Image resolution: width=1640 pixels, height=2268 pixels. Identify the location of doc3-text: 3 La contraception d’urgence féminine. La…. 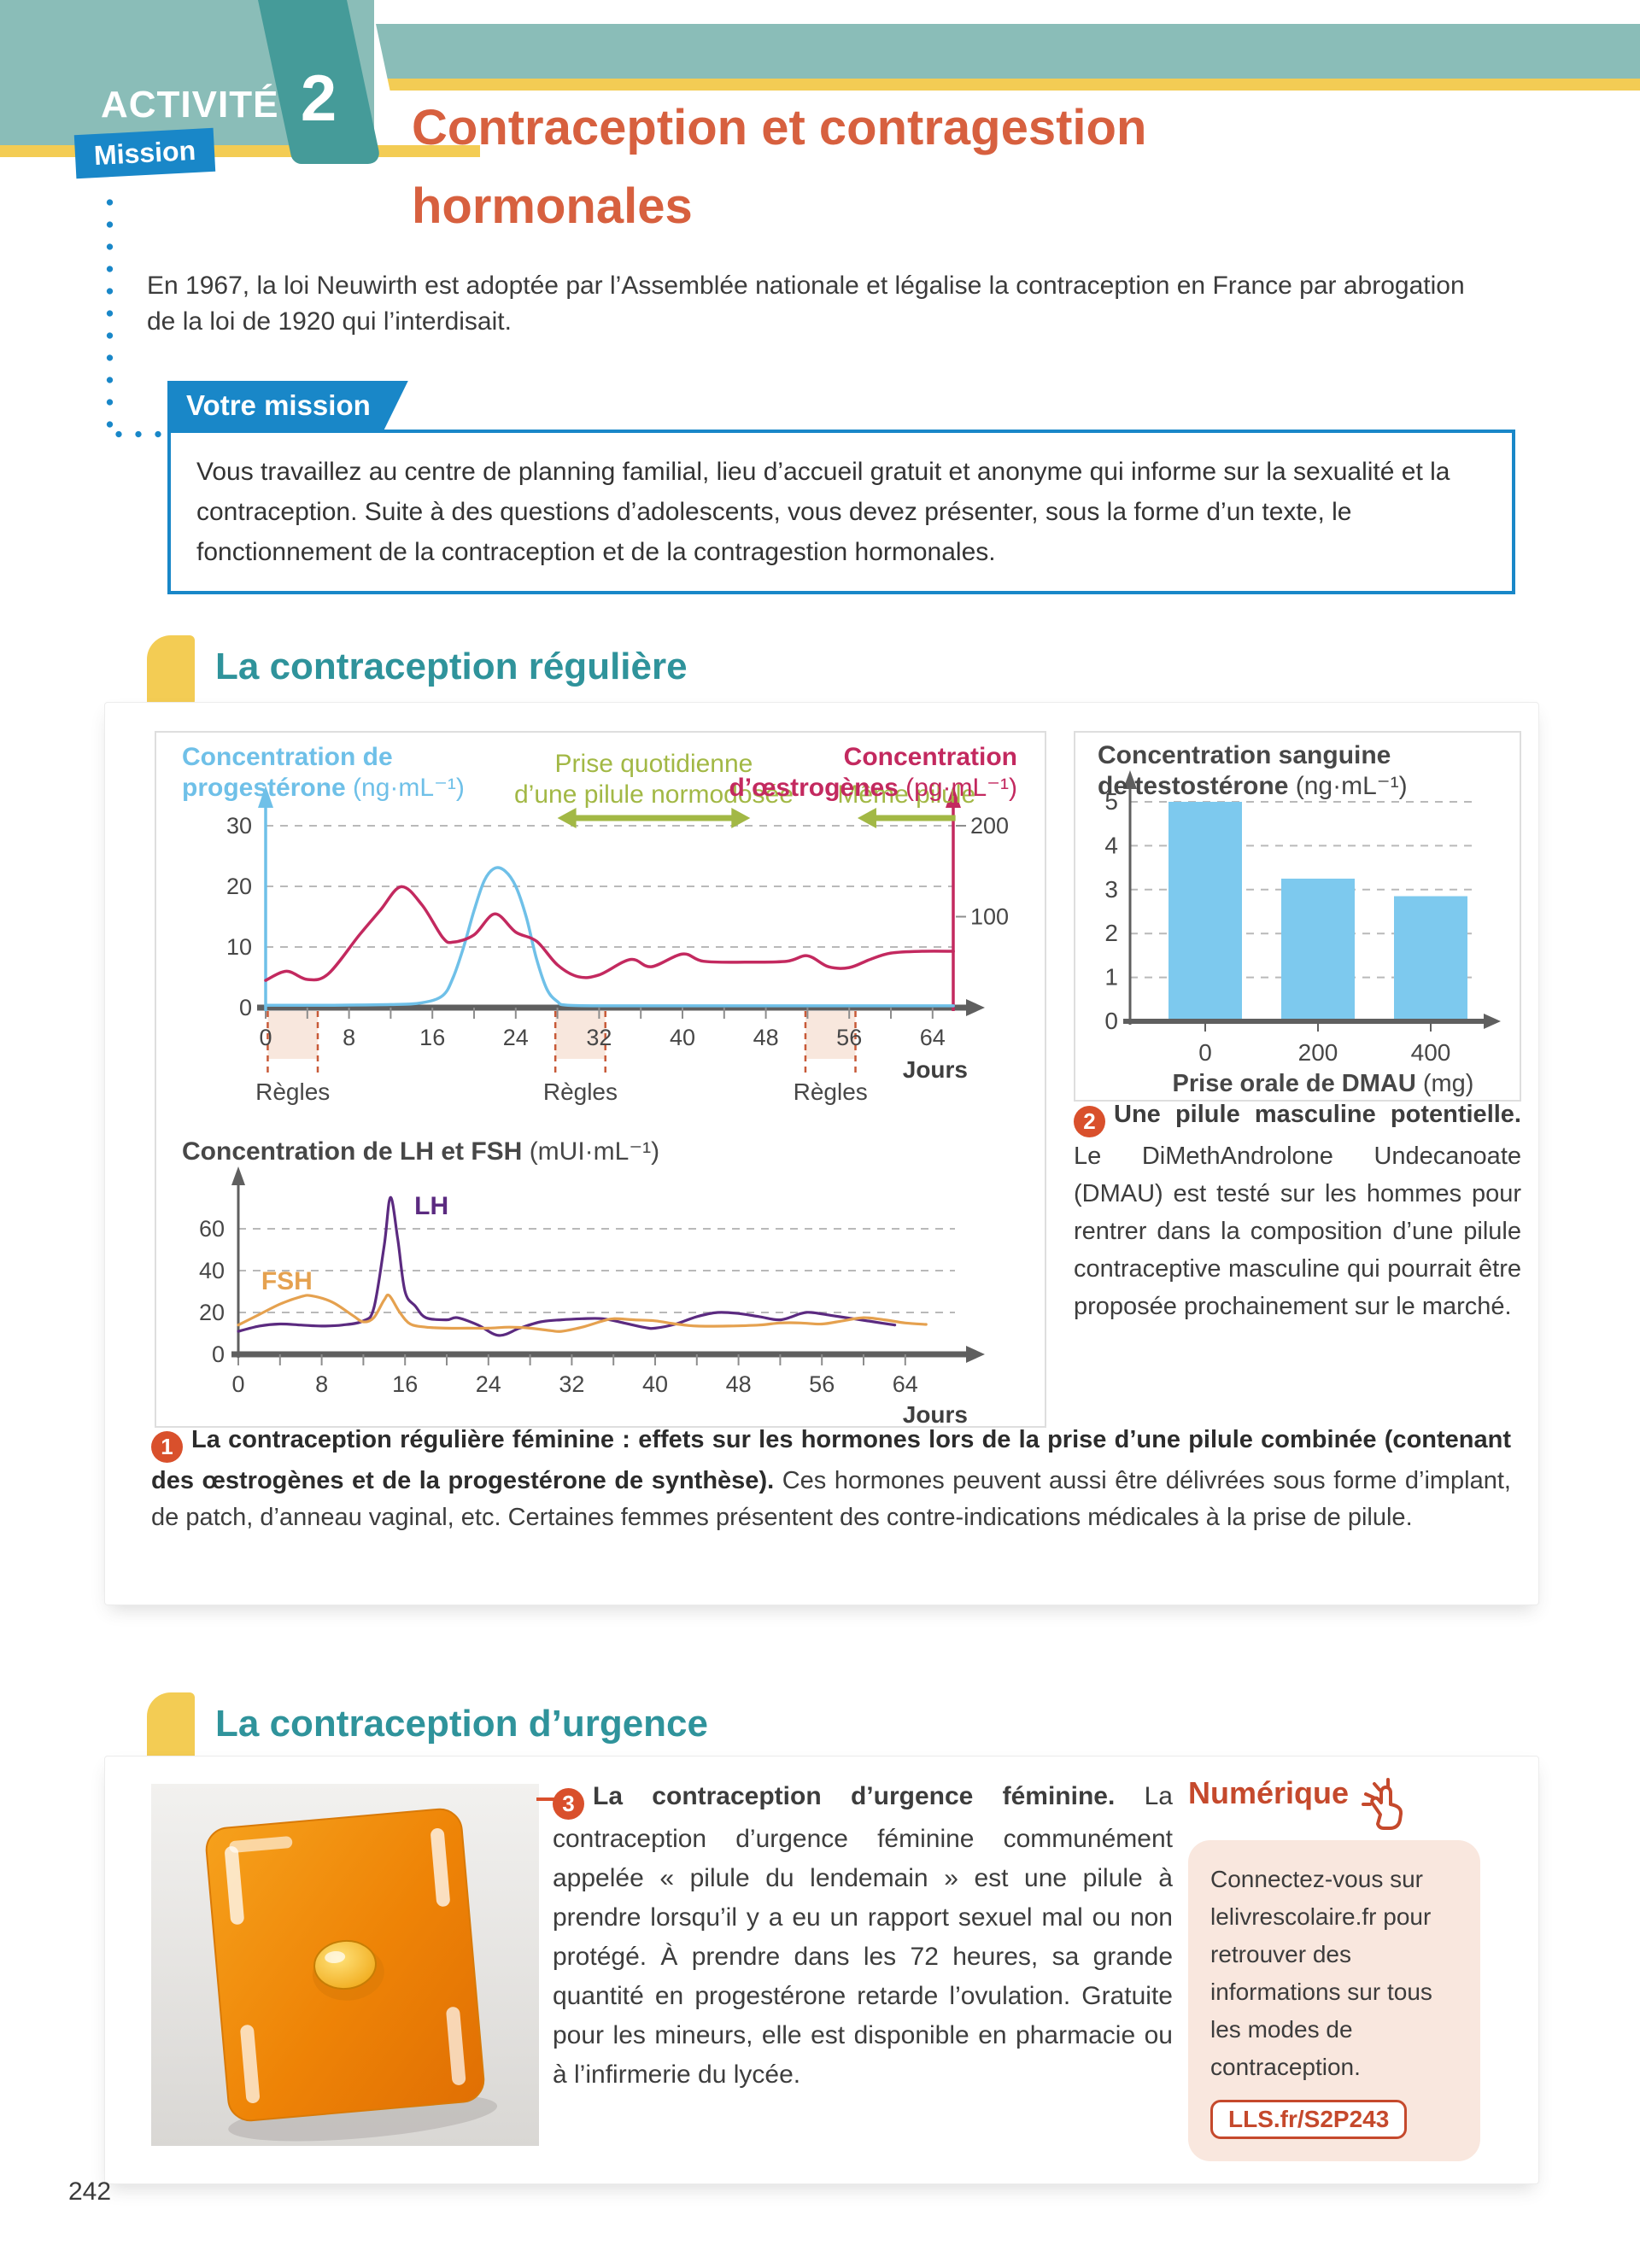
(863, 1935).